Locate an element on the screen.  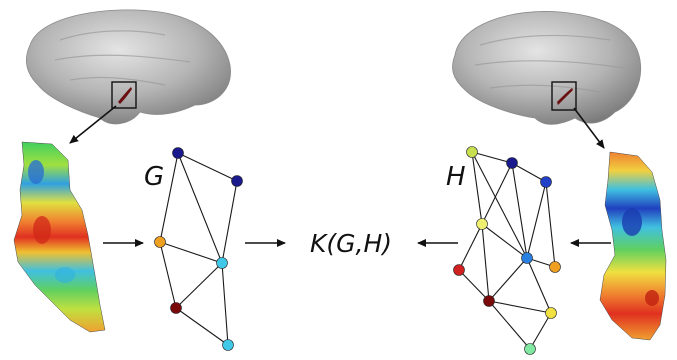
graph-node-h8 is located at coordinates (489, 301).